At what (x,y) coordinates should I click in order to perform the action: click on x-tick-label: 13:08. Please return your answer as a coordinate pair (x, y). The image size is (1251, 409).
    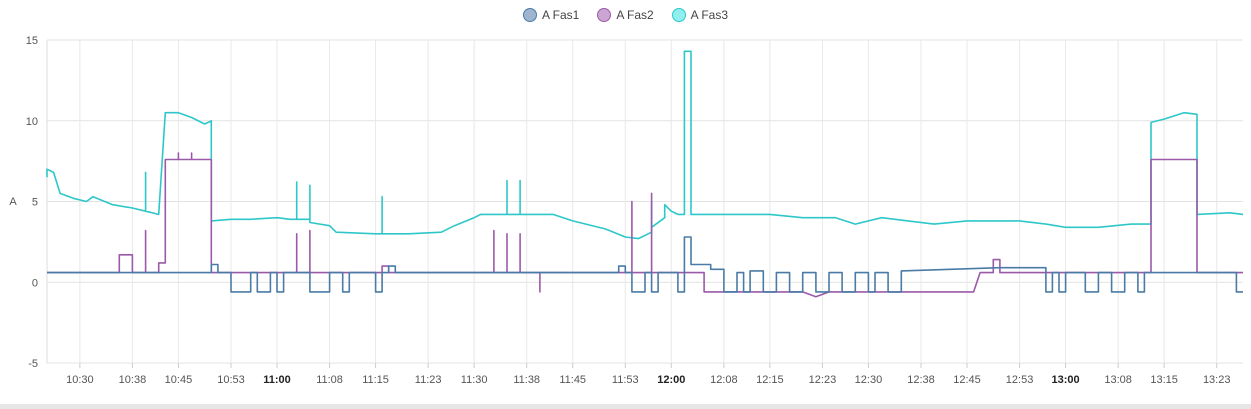
    Looking at the image, I should click on (1118, 380).